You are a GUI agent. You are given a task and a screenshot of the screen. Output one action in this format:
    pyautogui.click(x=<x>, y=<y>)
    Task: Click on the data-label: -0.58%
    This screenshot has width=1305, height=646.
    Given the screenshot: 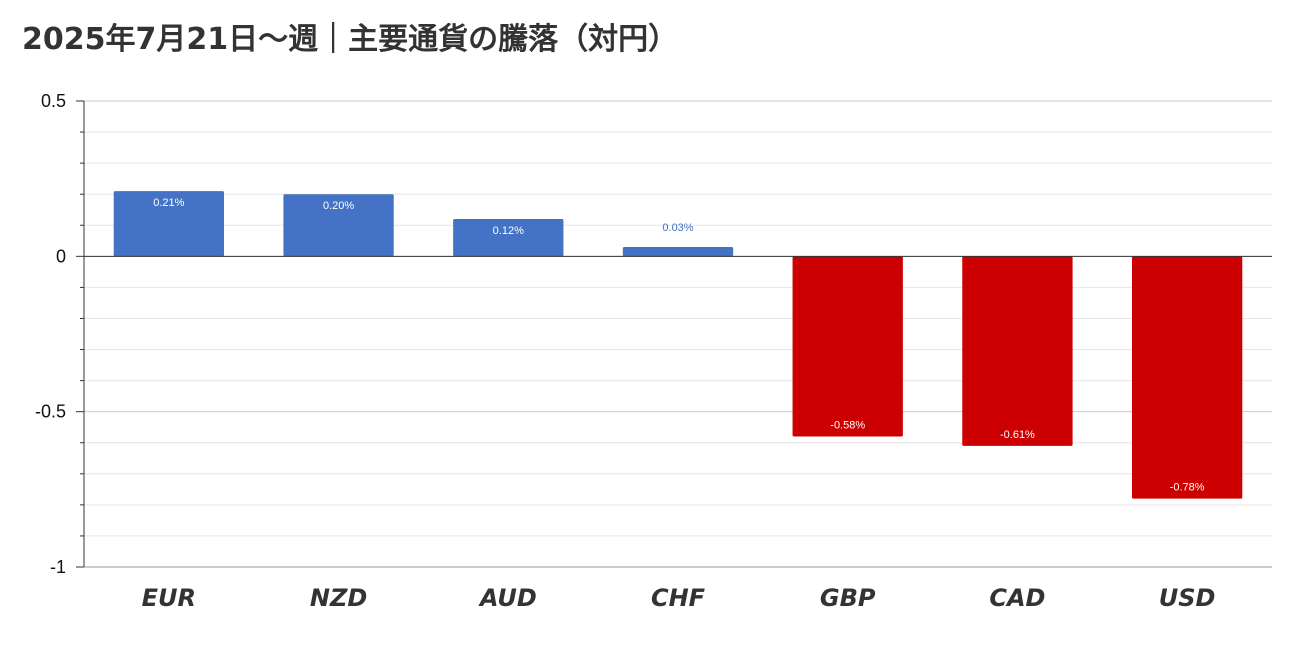 What is the action you would take?
    pyautogui.click(x=847, y=426)
    